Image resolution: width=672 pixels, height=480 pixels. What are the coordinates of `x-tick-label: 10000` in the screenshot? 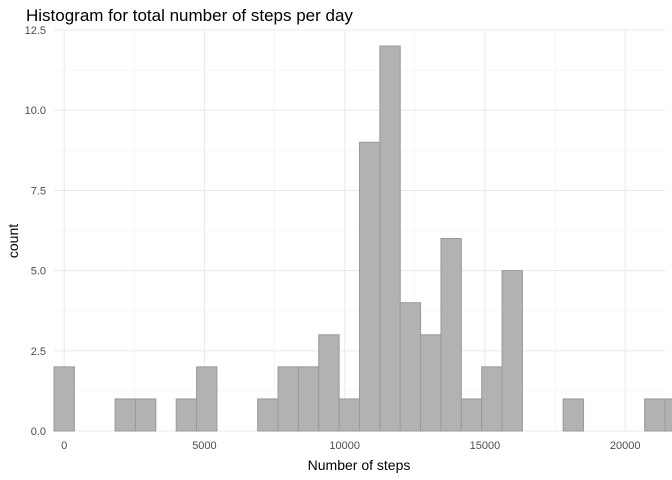 It's located at (344, 446).